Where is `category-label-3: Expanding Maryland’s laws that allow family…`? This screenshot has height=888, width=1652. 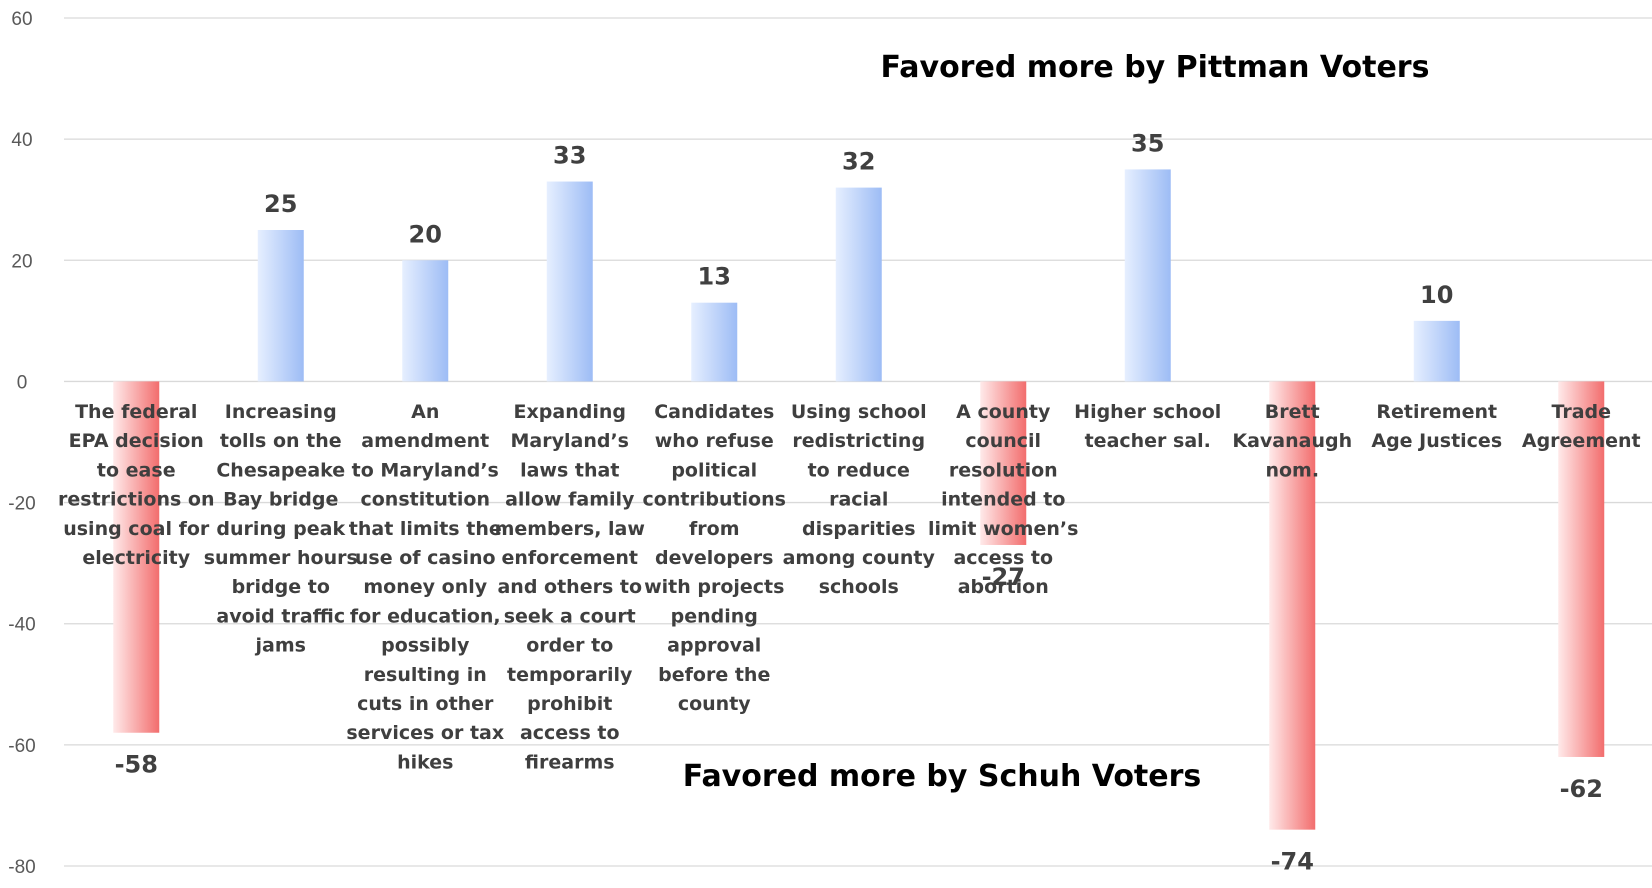
category-label-3: Expanding Maryland’s laws that allow family… is located at coordinates (570, 587).